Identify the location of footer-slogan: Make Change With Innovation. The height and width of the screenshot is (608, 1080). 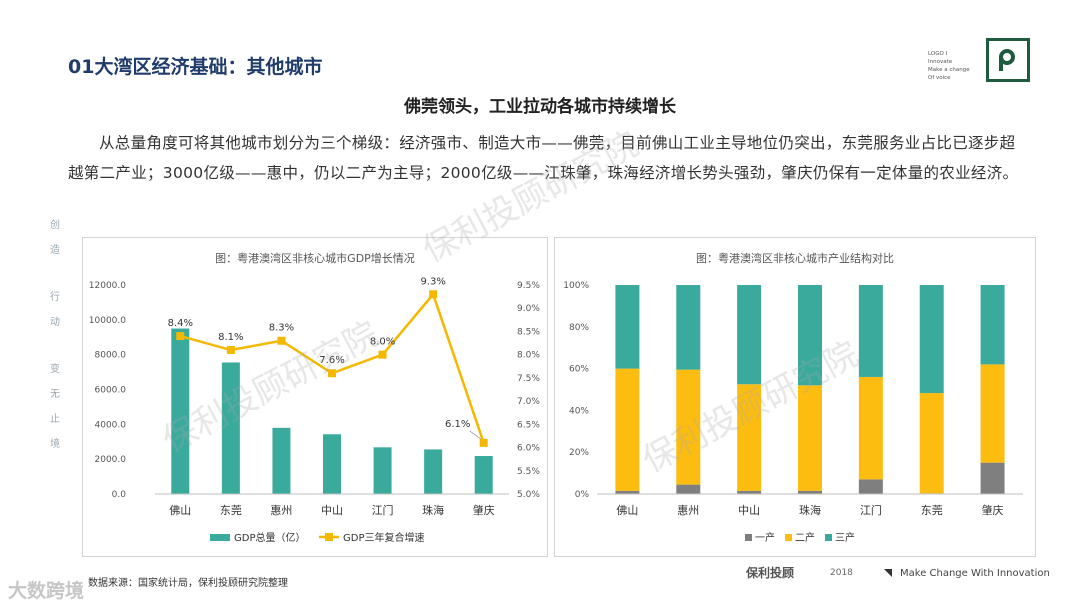
(975, 573).